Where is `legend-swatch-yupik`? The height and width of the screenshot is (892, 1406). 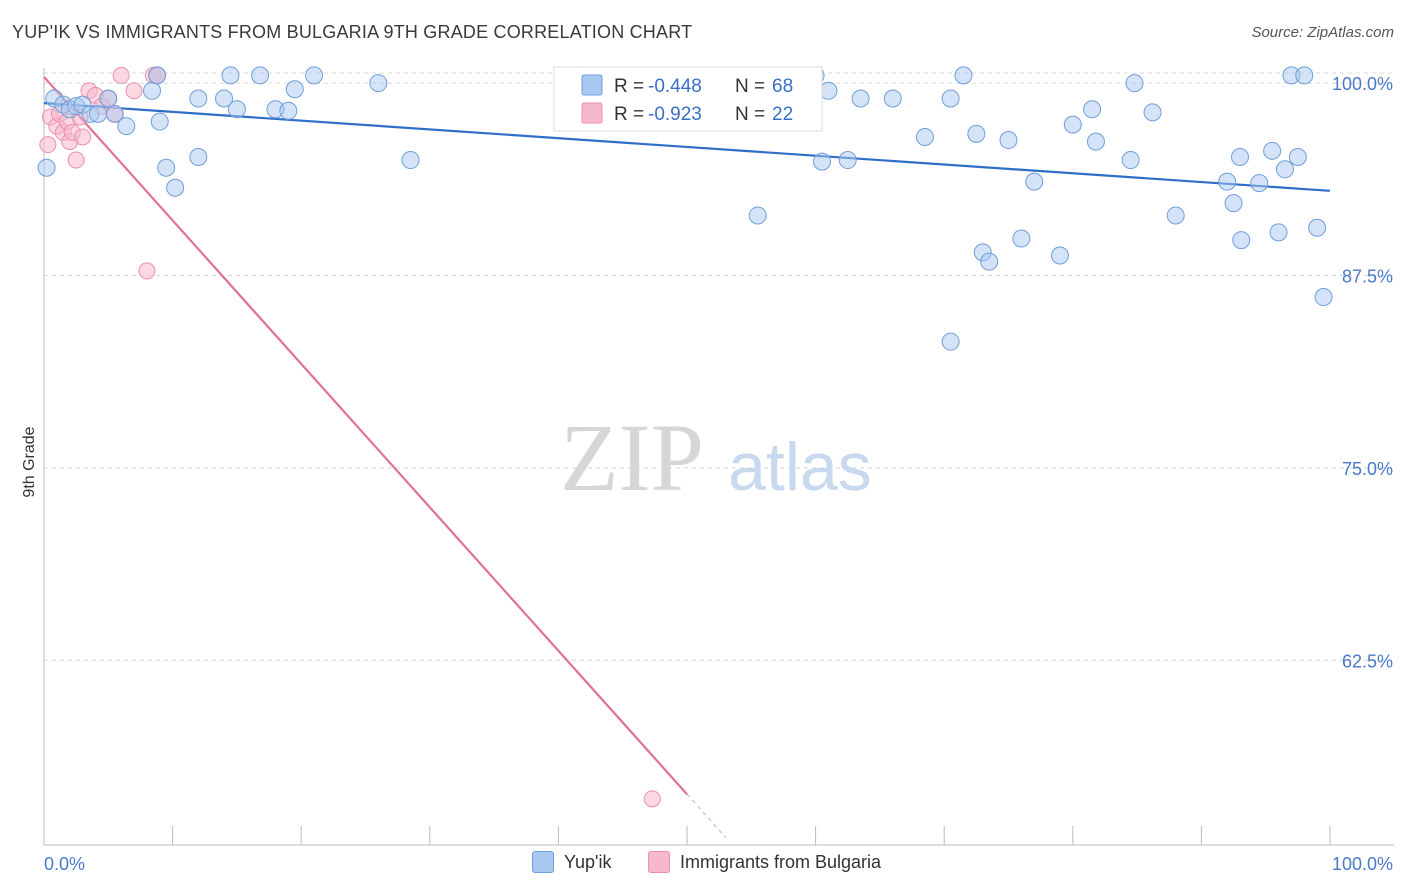 legend-swatch-yupik is located at coordinates (543, 862).